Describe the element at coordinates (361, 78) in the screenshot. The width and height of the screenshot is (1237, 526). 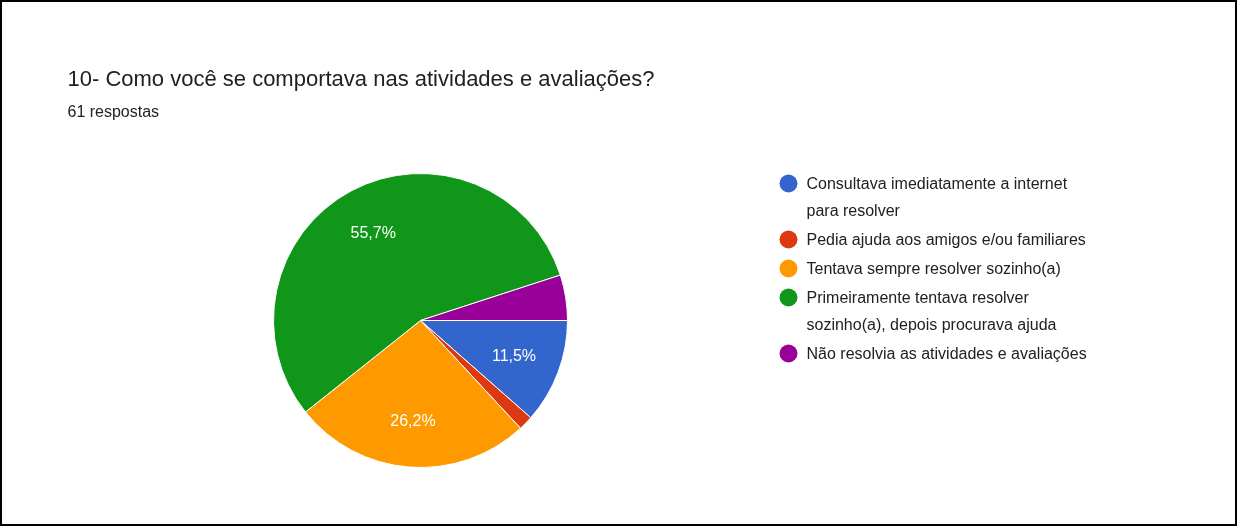
I see `chart-title: 10- Como você se comportava nas atividades e avaliações?` at that location.